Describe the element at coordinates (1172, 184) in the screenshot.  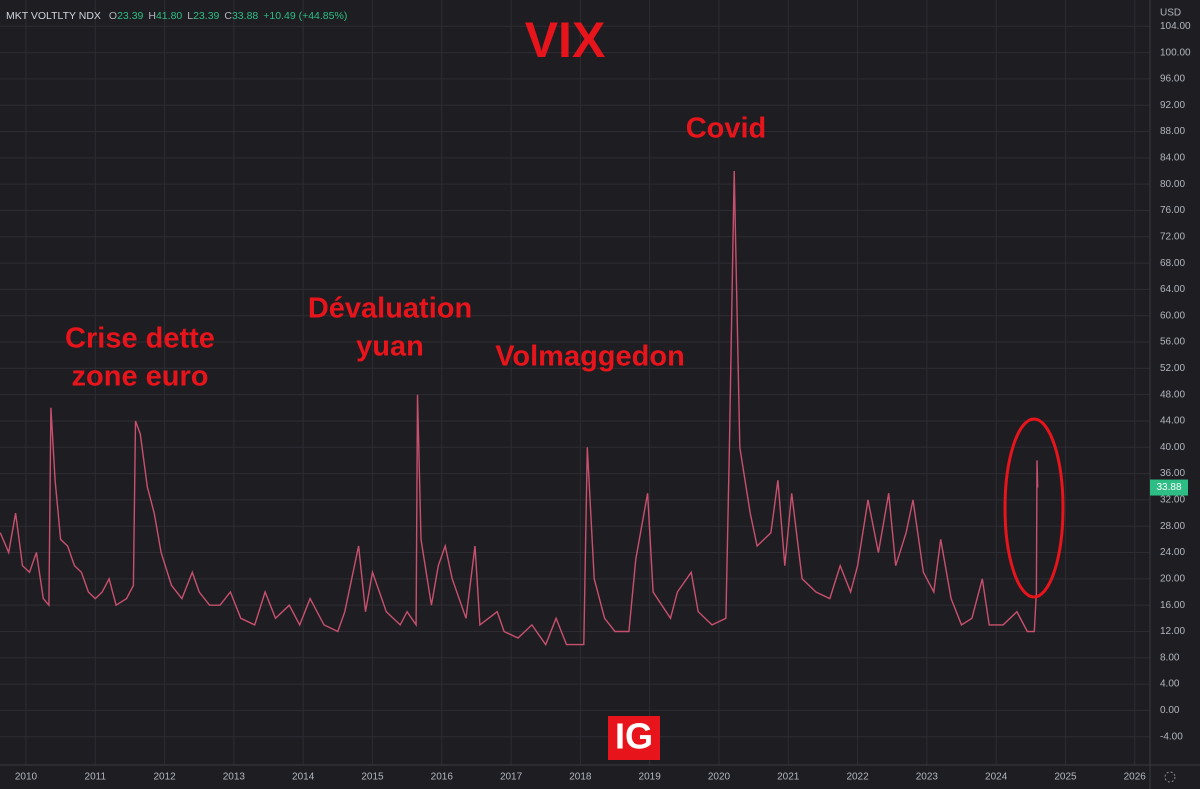
I see `y-tick-label: 80.00` at that location.